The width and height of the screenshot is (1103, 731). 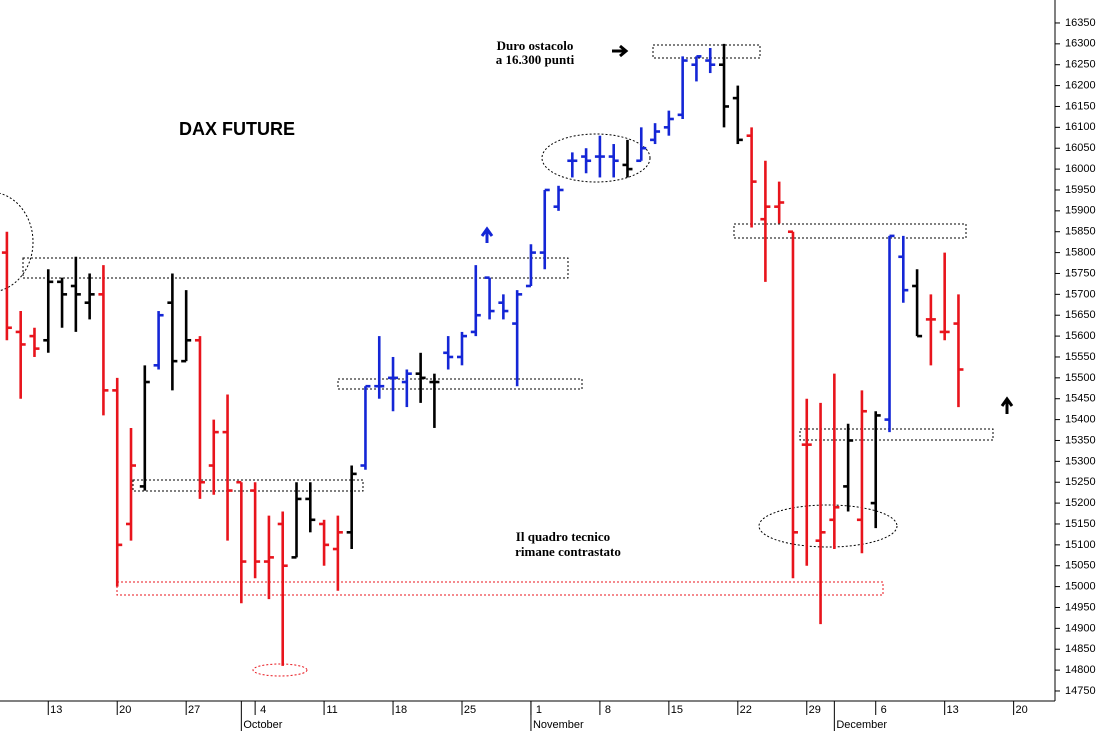 I want to click on y-tick-label: 15050, so click(x=1080, y=566).